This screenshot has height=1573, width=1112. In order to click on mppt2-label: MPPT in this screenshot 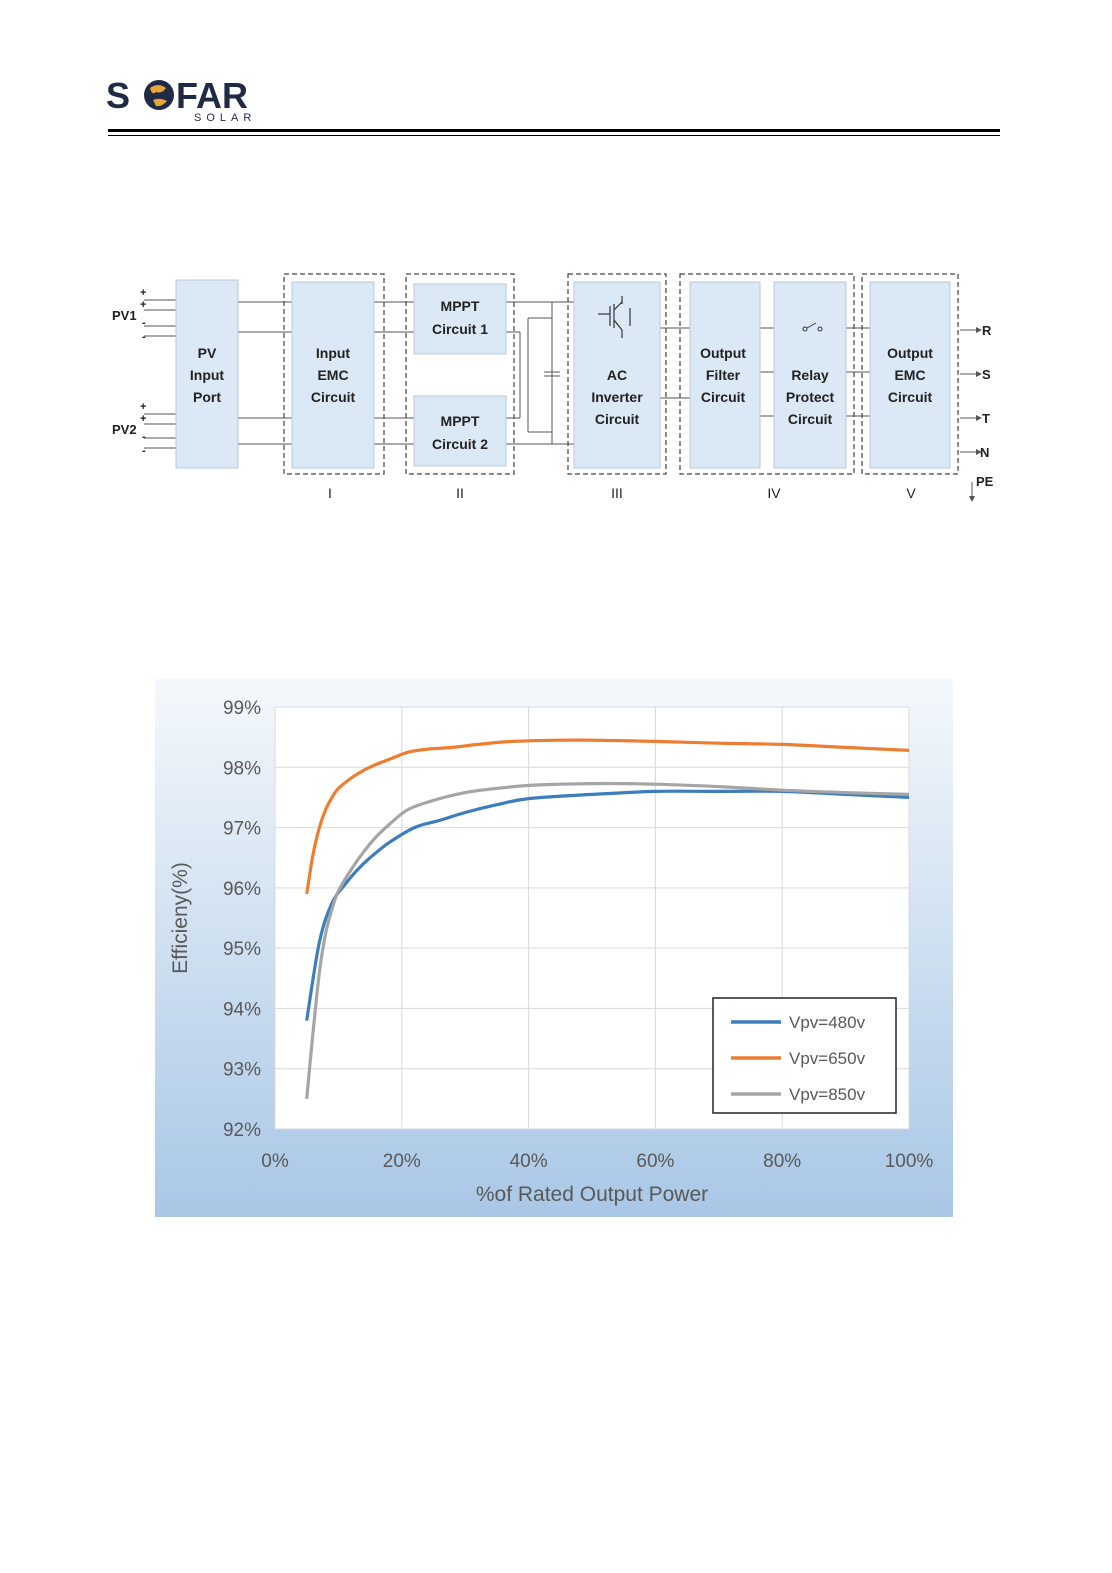, I will do `click(460, 421)`.